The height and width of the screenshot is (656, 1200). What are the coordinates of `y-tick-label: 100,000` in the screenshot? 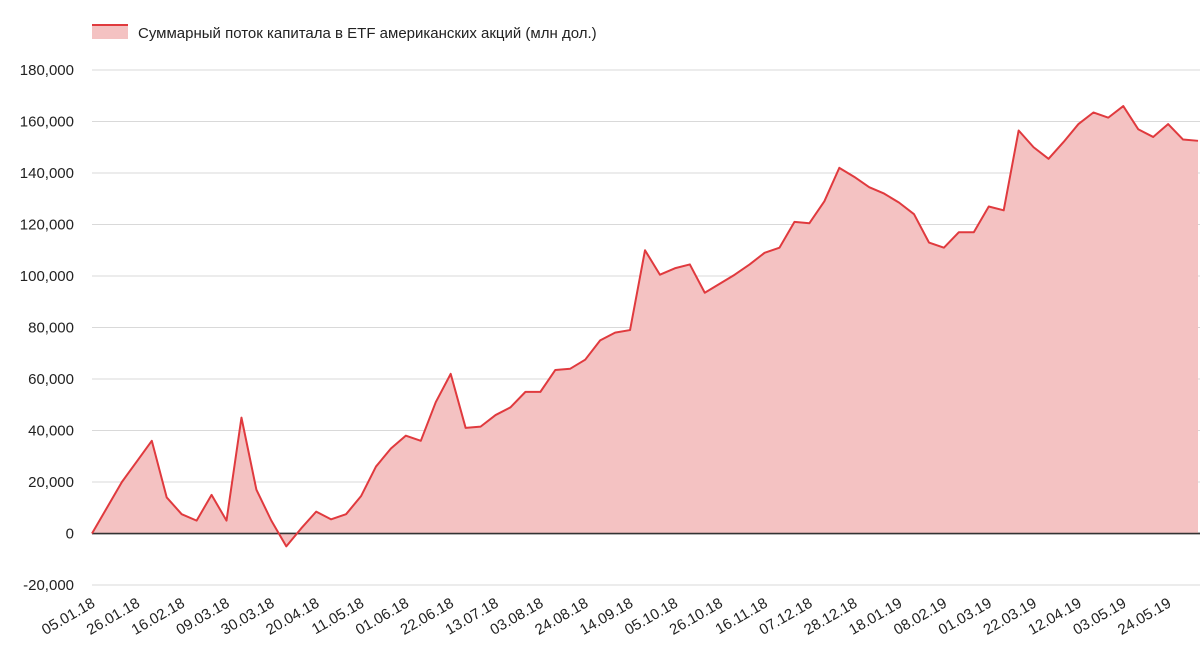 It's located at (47, 276).